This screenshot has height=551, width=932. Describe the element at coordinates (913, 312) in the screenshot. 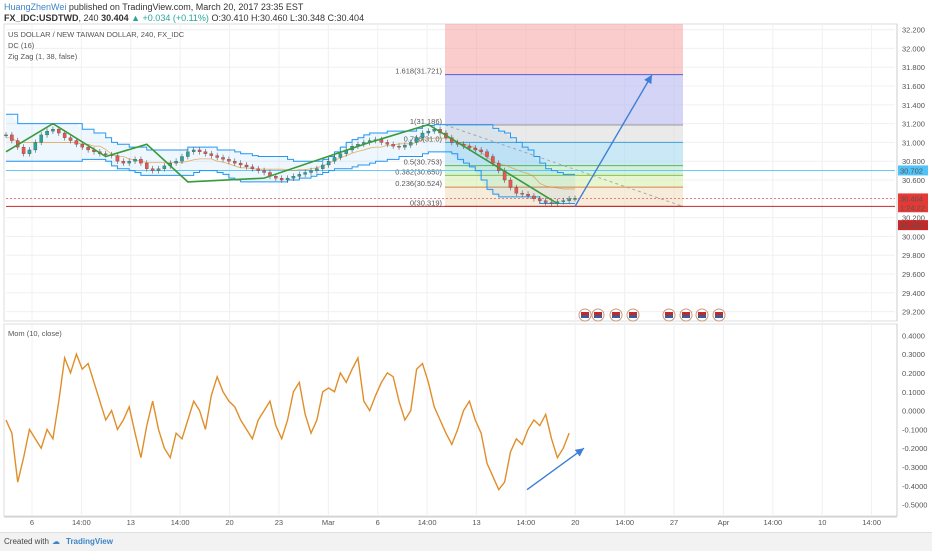

I see `price-tick-label: 29.200` at that location.